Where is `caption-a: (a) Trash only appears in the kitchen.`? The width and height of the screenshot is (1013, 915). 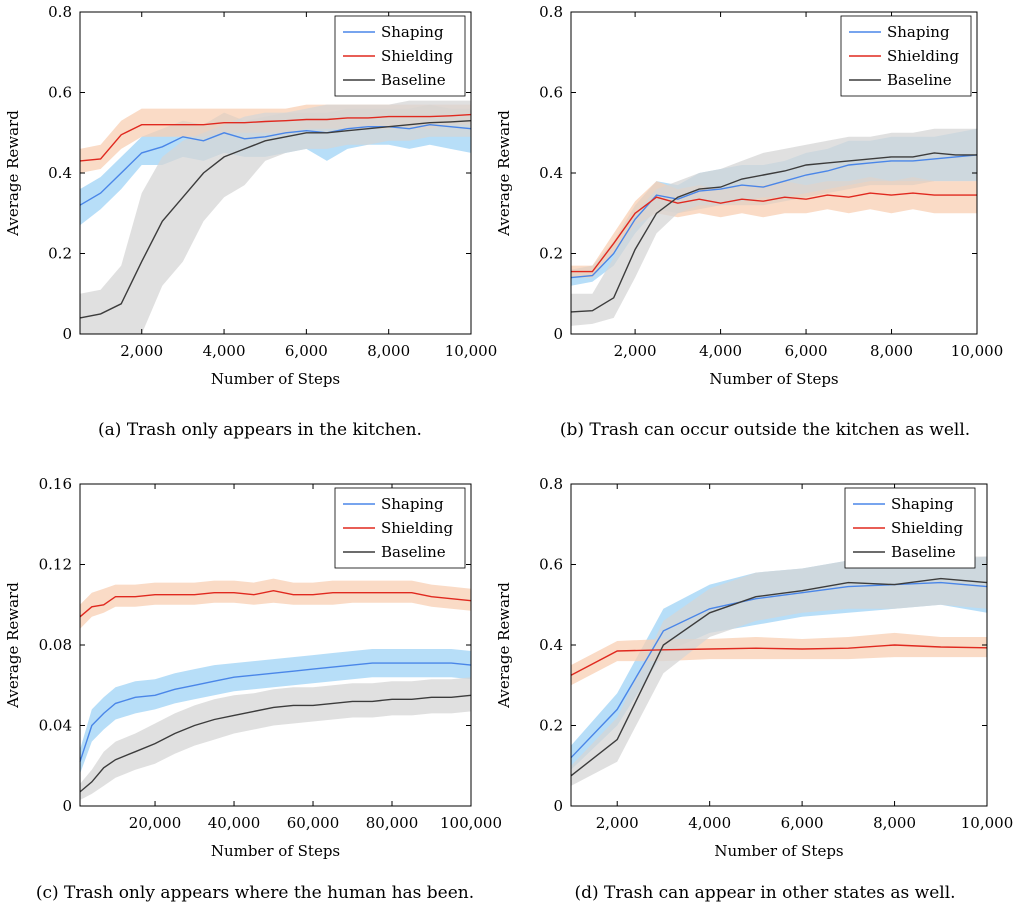
caption-a: (a) Trash only appears in the kitchen. is located at coordinates (260, 430).